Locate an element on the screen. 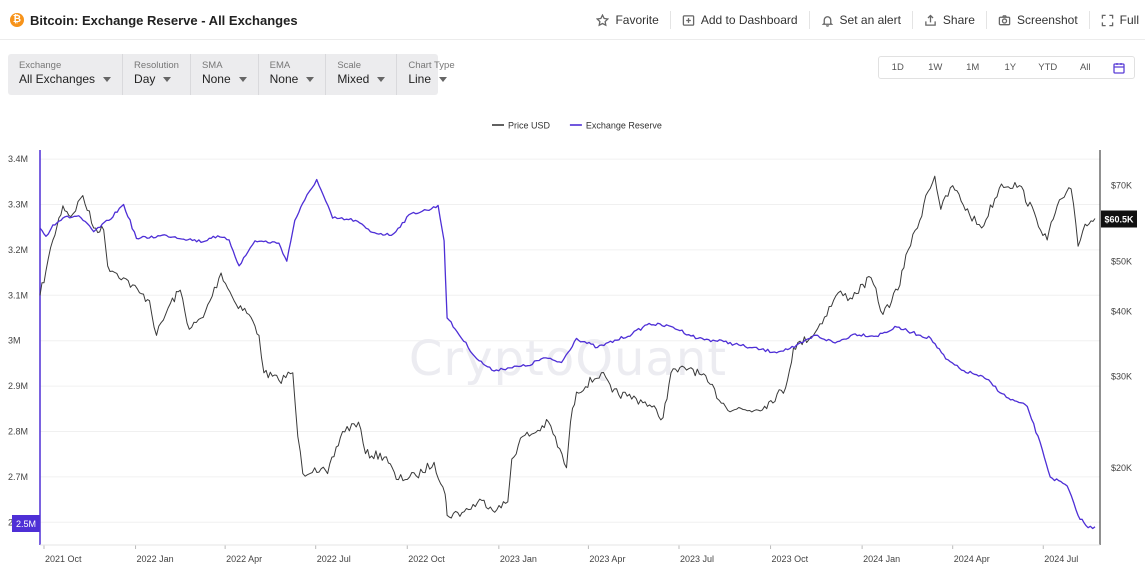 This screenshot has height=574, width=1145. sma-select-value: None is located at coordinates (216, 79).